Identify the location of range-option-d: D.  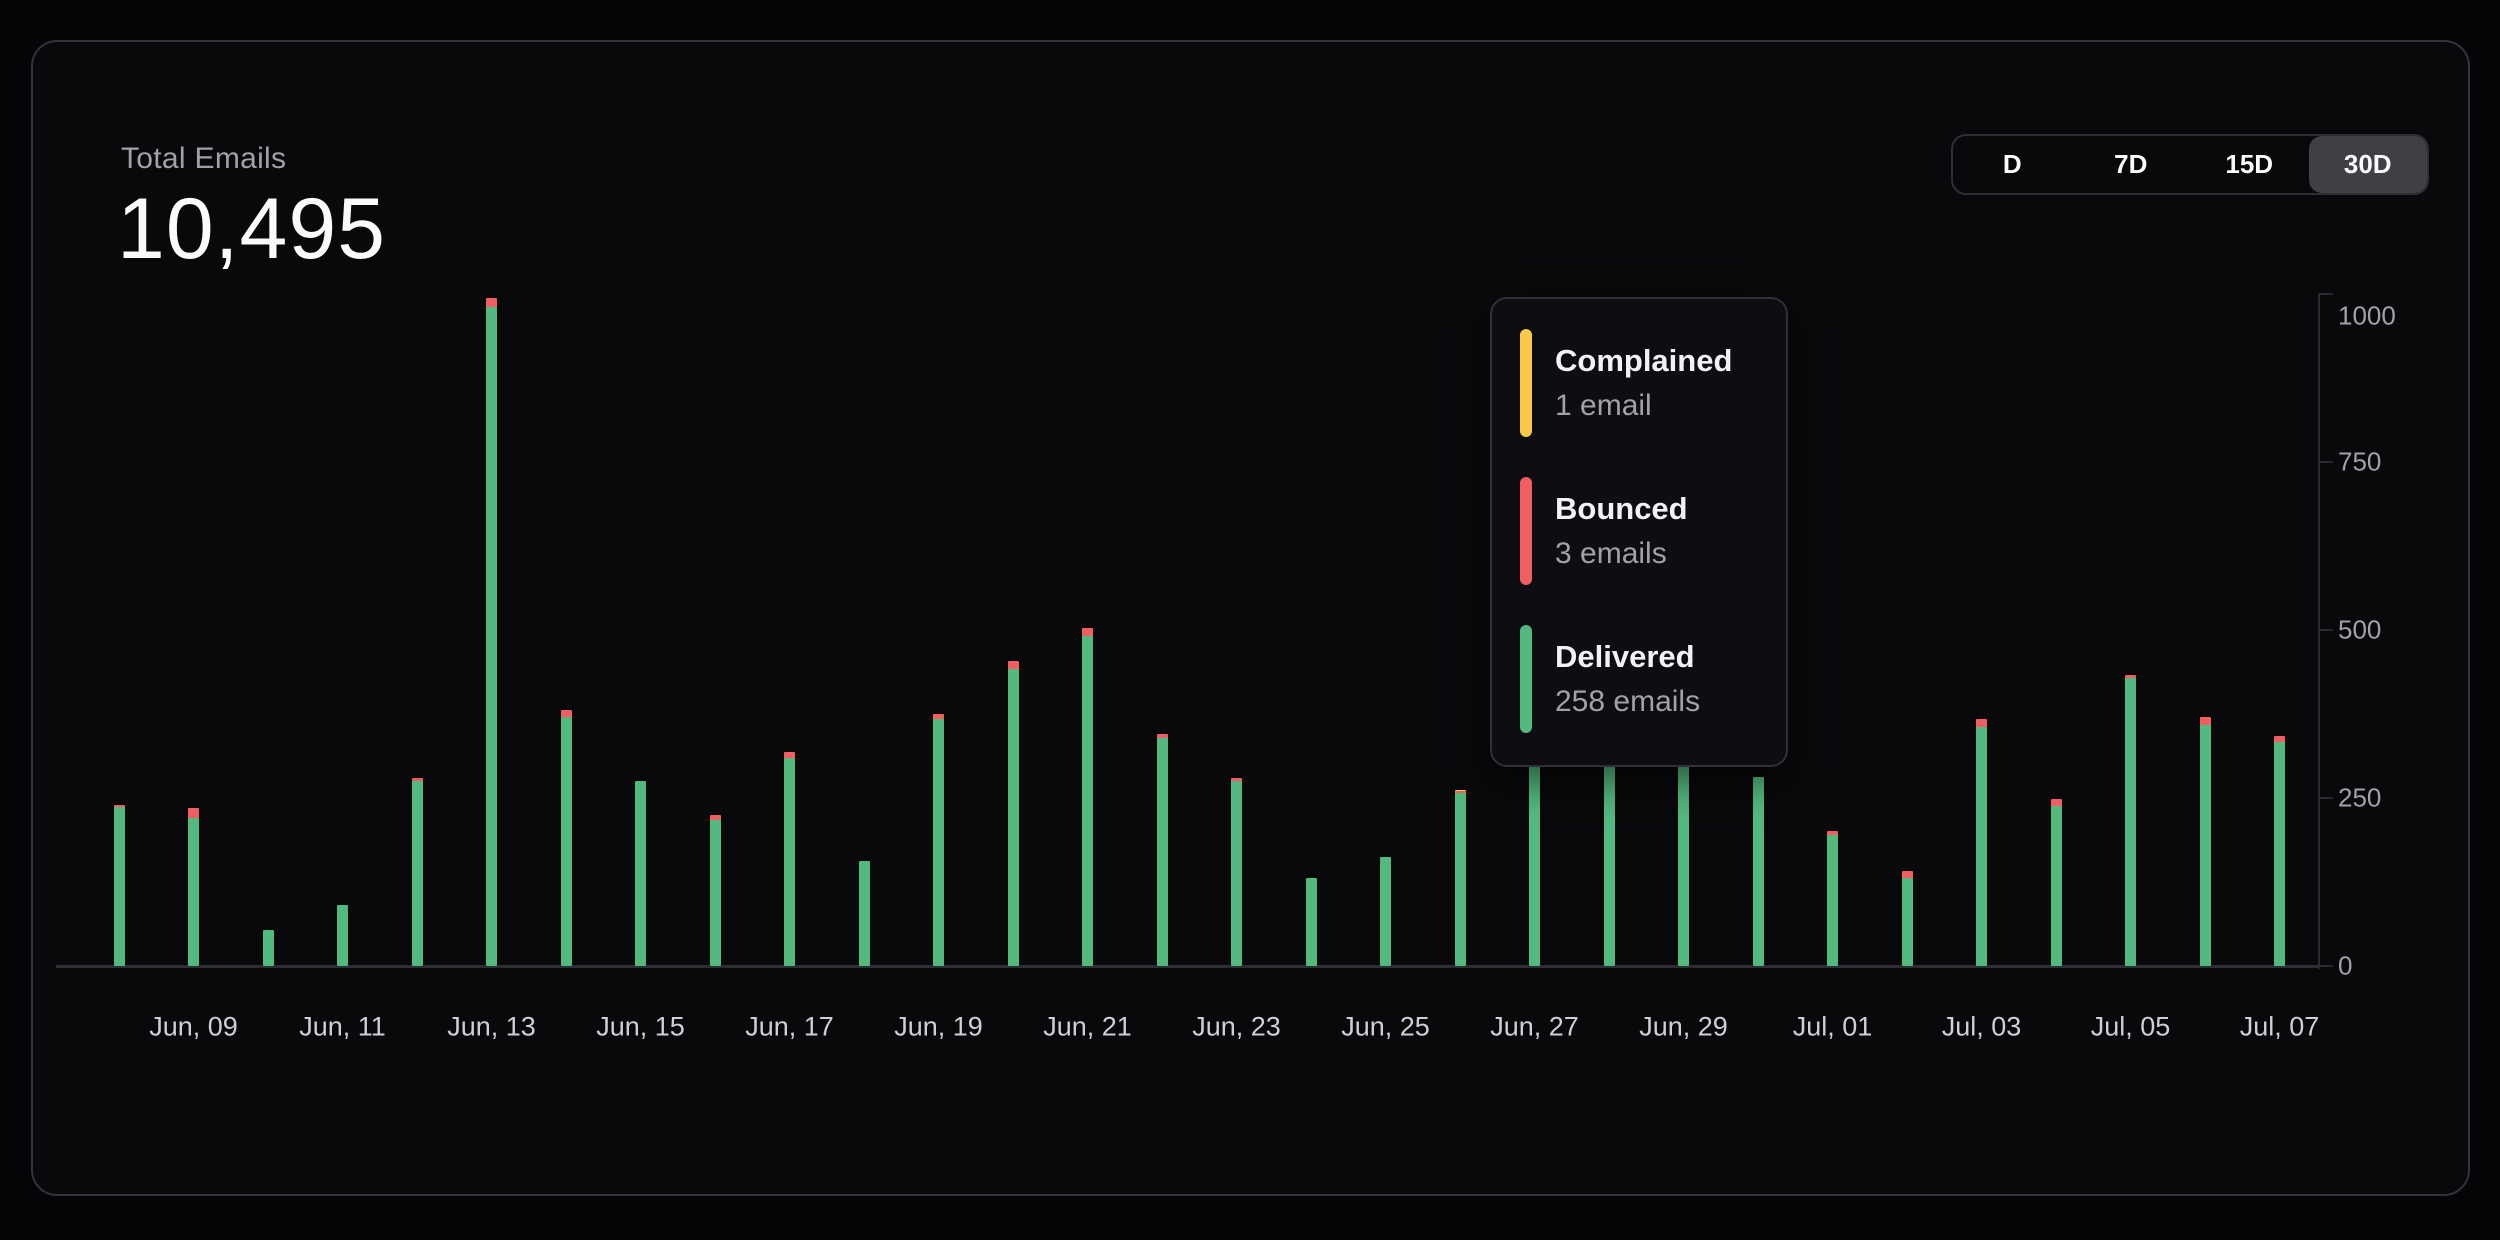
(2012, 164).